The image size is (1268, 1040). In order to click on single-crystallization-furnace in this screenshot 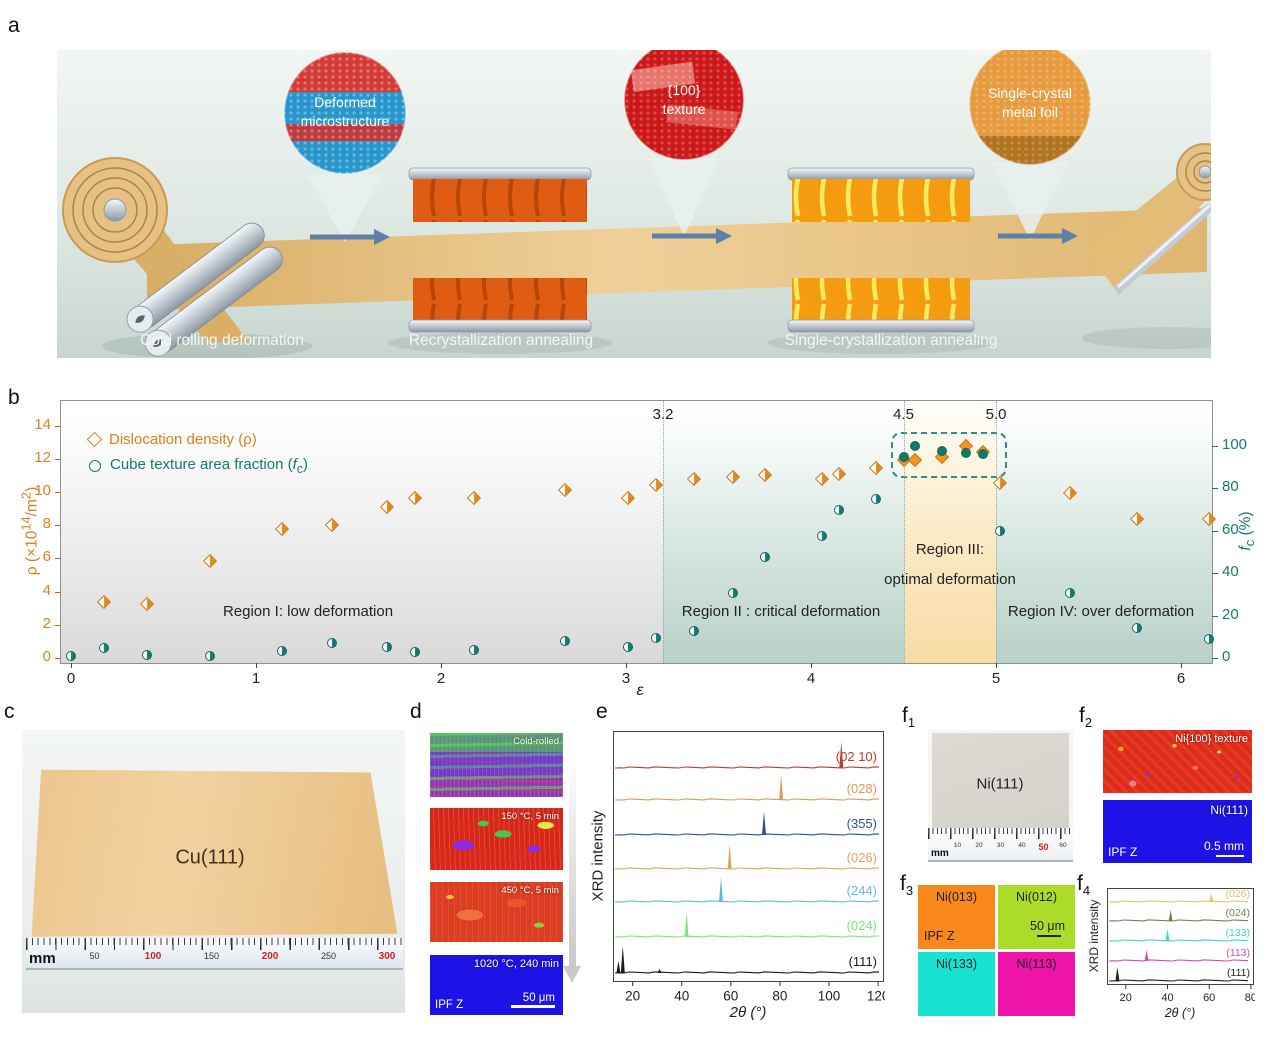, I will do `click(881, 250)`.